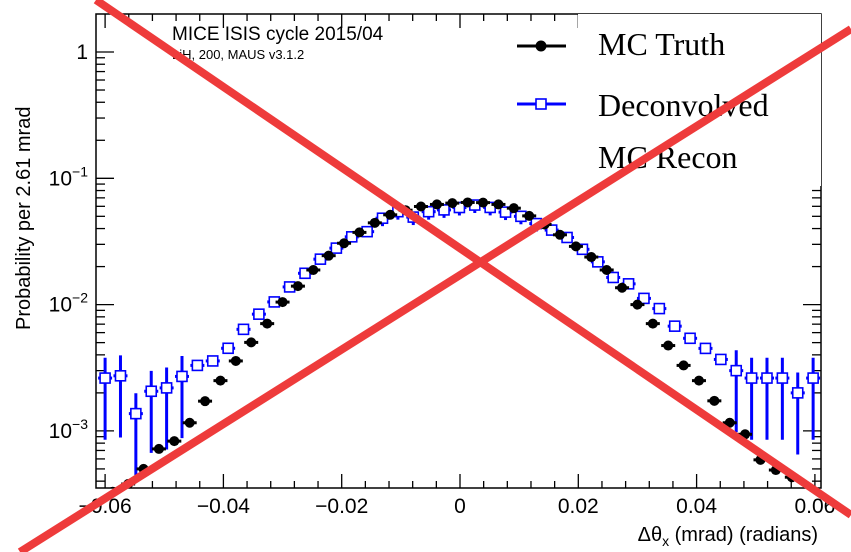  Describe the element at coordinates (238, 54) in the screenshot. I see `chart-subtitle: LiH, 200, MAUS v3.1.2` at that location.